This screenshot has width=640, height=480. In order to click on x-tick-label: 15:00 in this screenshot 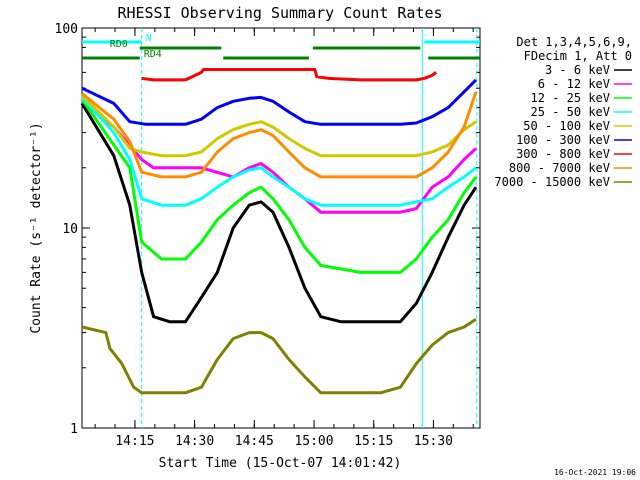, I will do `click(313, 441)`.